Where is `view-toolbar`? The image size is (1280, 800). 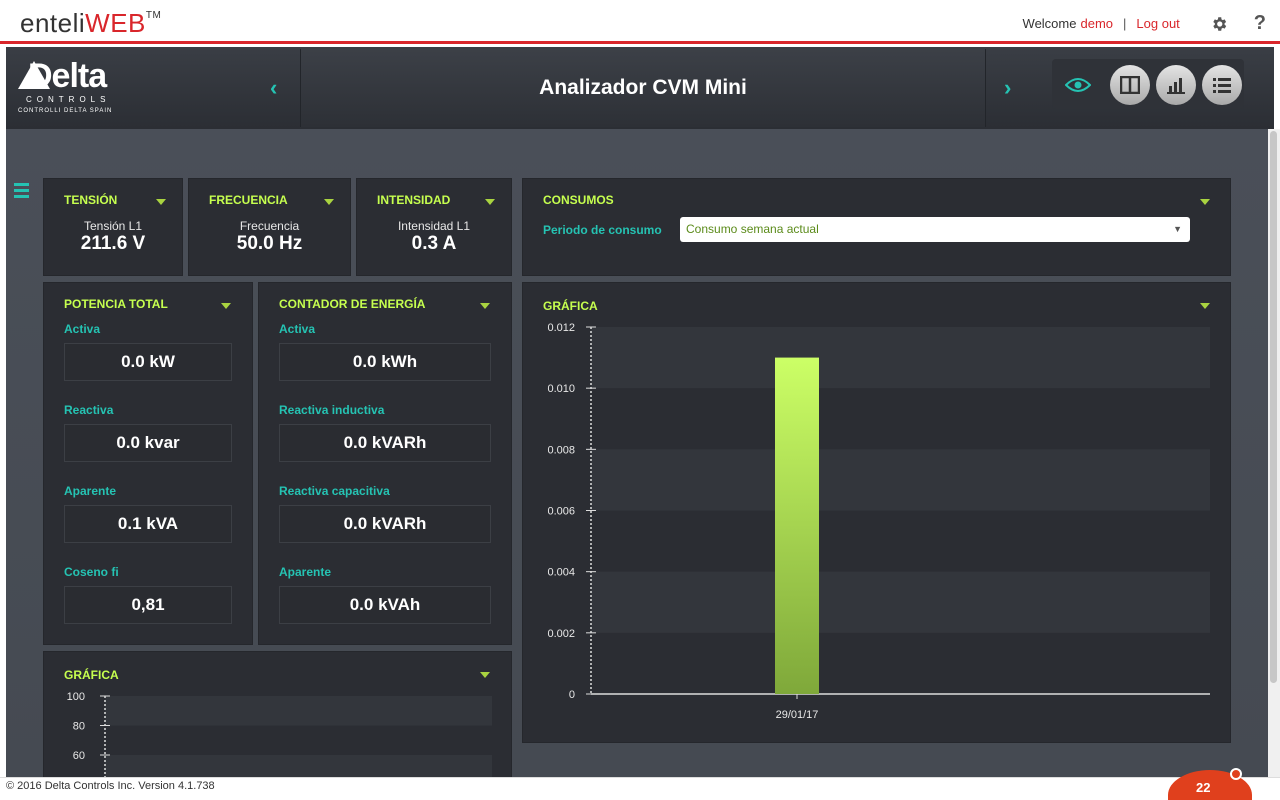 view-toolbar is located at coordinates (1148, 84).